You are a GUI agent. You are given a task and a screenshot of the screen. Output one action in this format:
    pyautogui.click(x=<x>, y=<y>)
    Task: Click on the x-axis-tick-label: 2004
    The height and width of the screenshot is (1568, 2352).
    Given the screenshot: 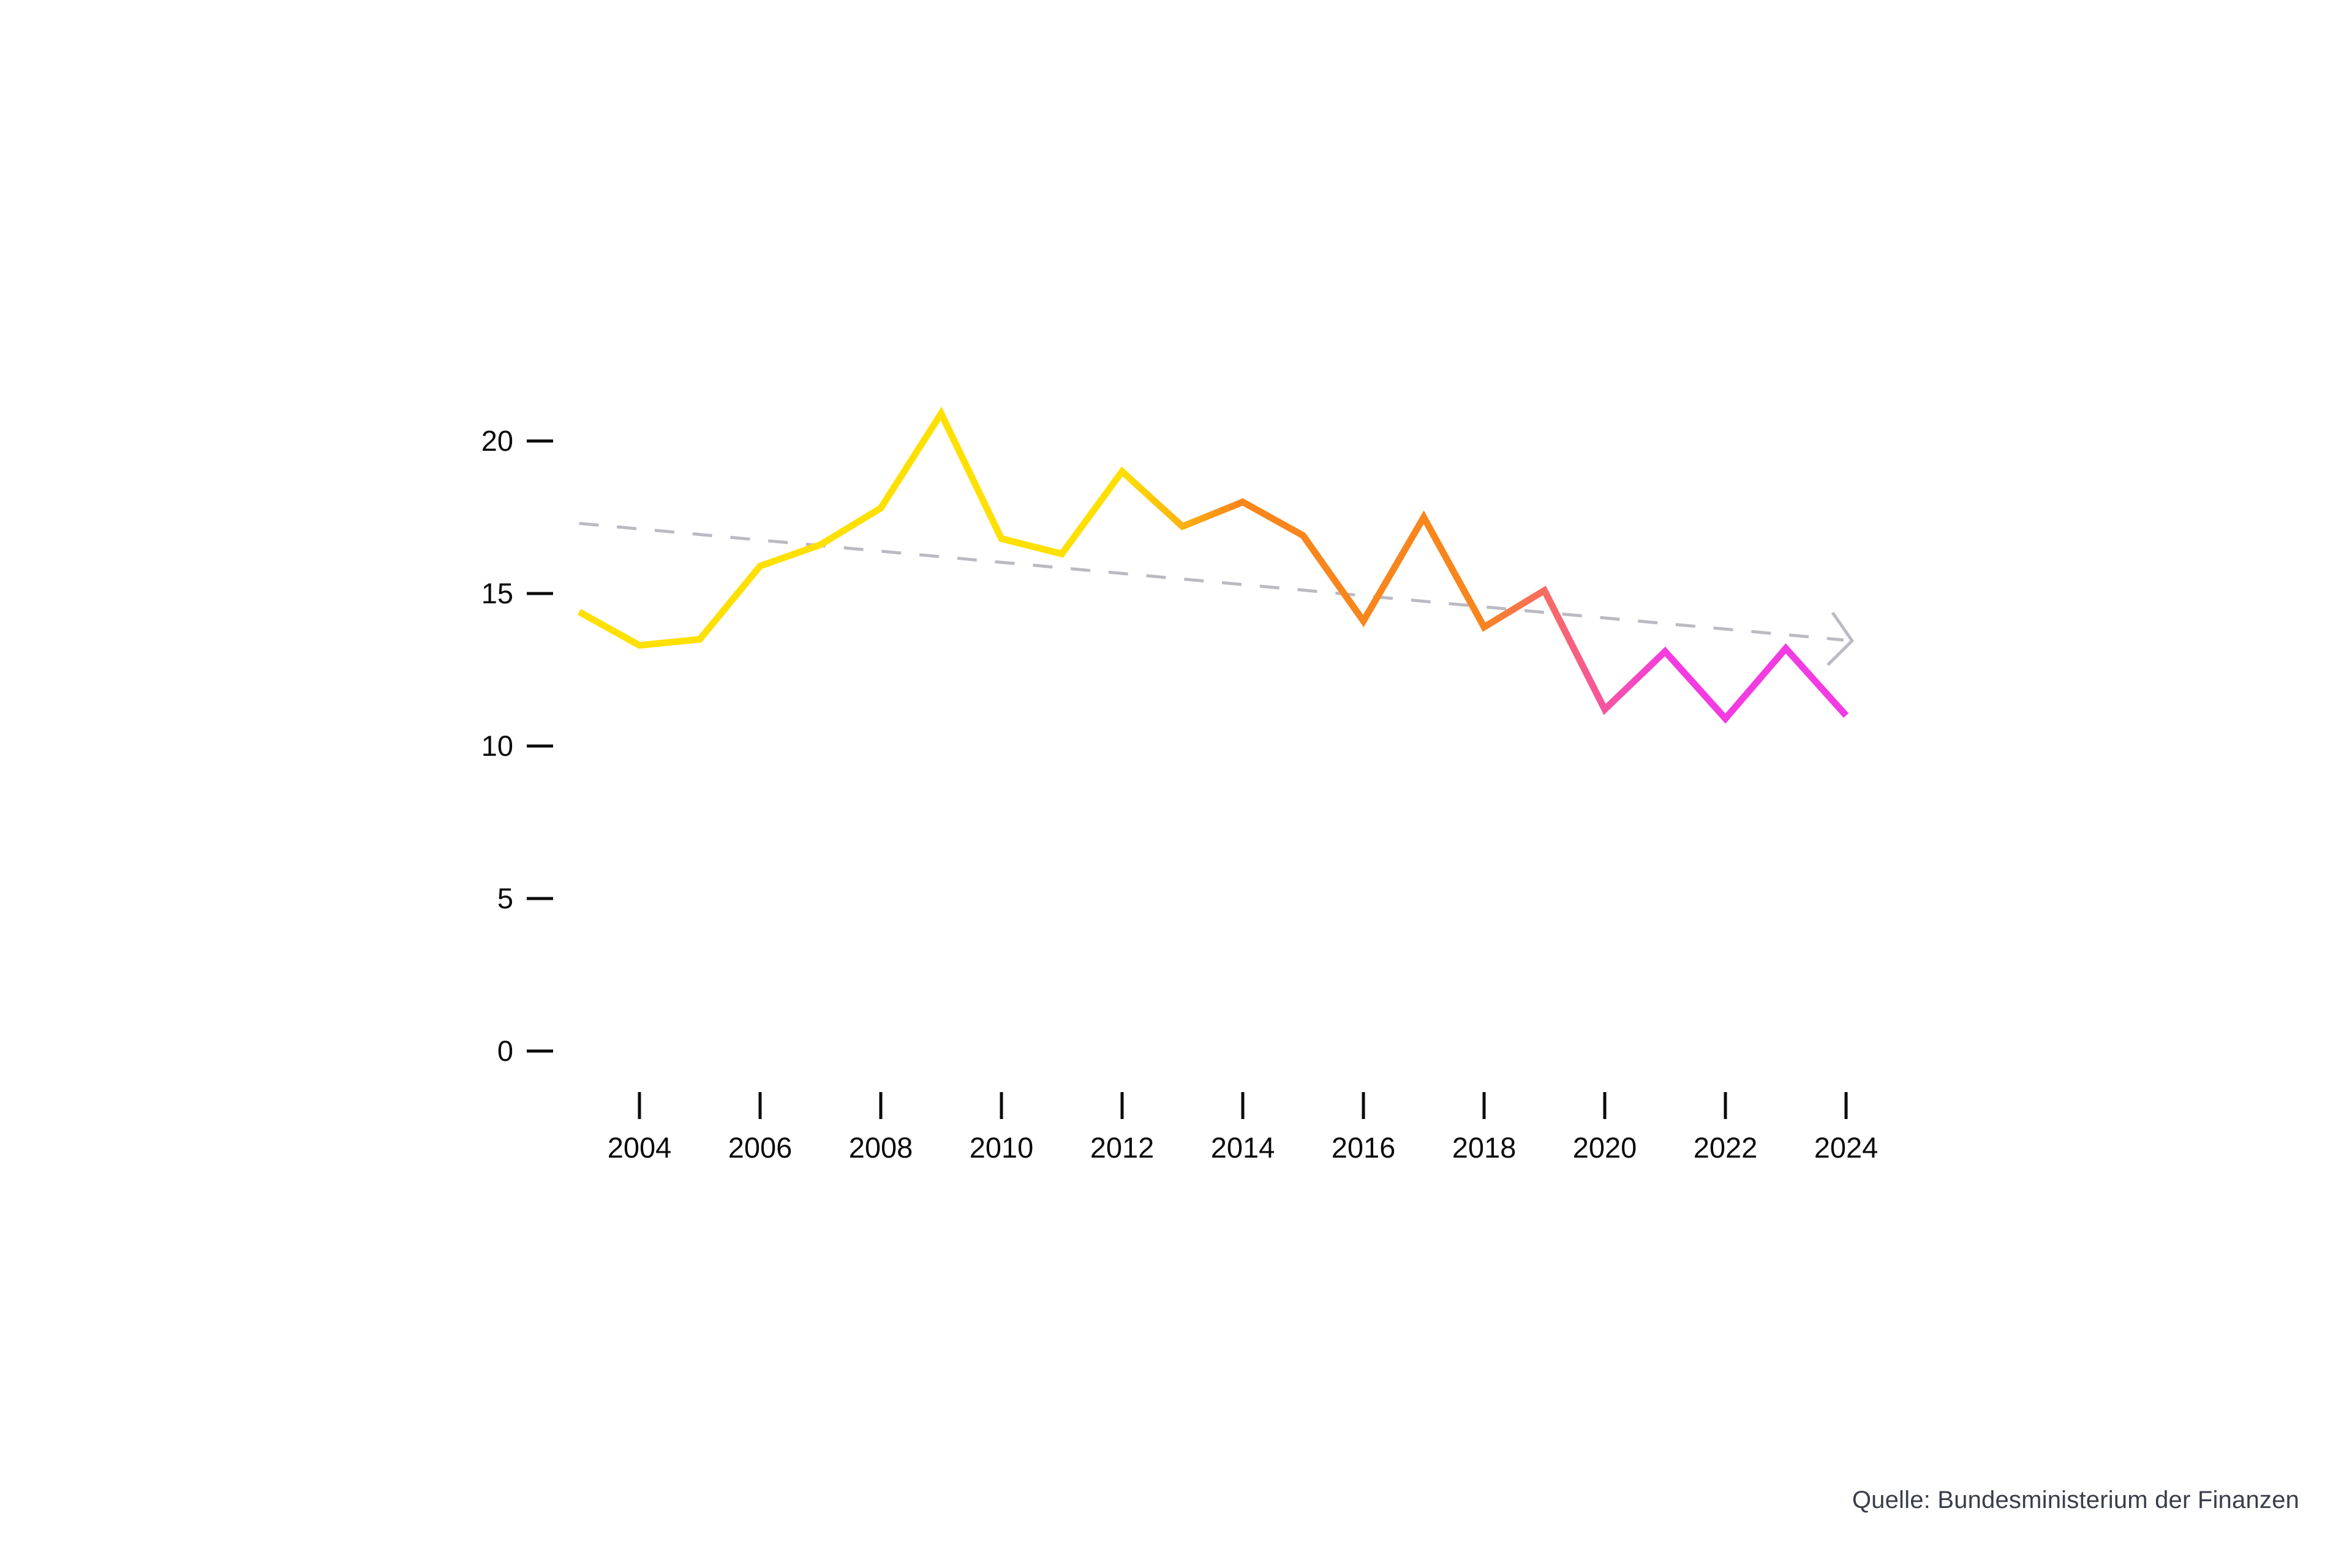 What is the action you would take?
    pyautogui.click(x=640, y=1148)
    